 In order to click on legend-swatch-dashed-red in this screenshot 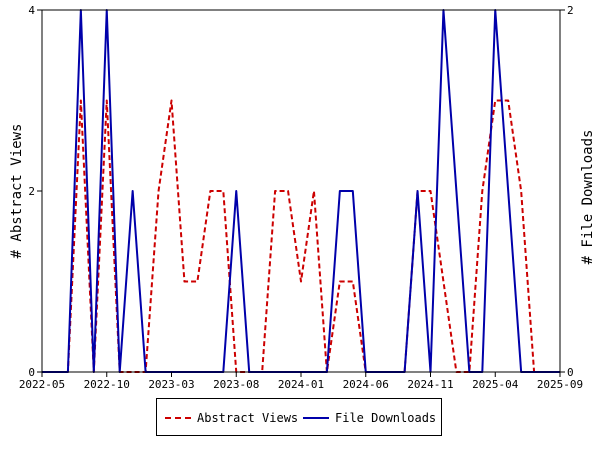, I will do `click(178, 418)`.